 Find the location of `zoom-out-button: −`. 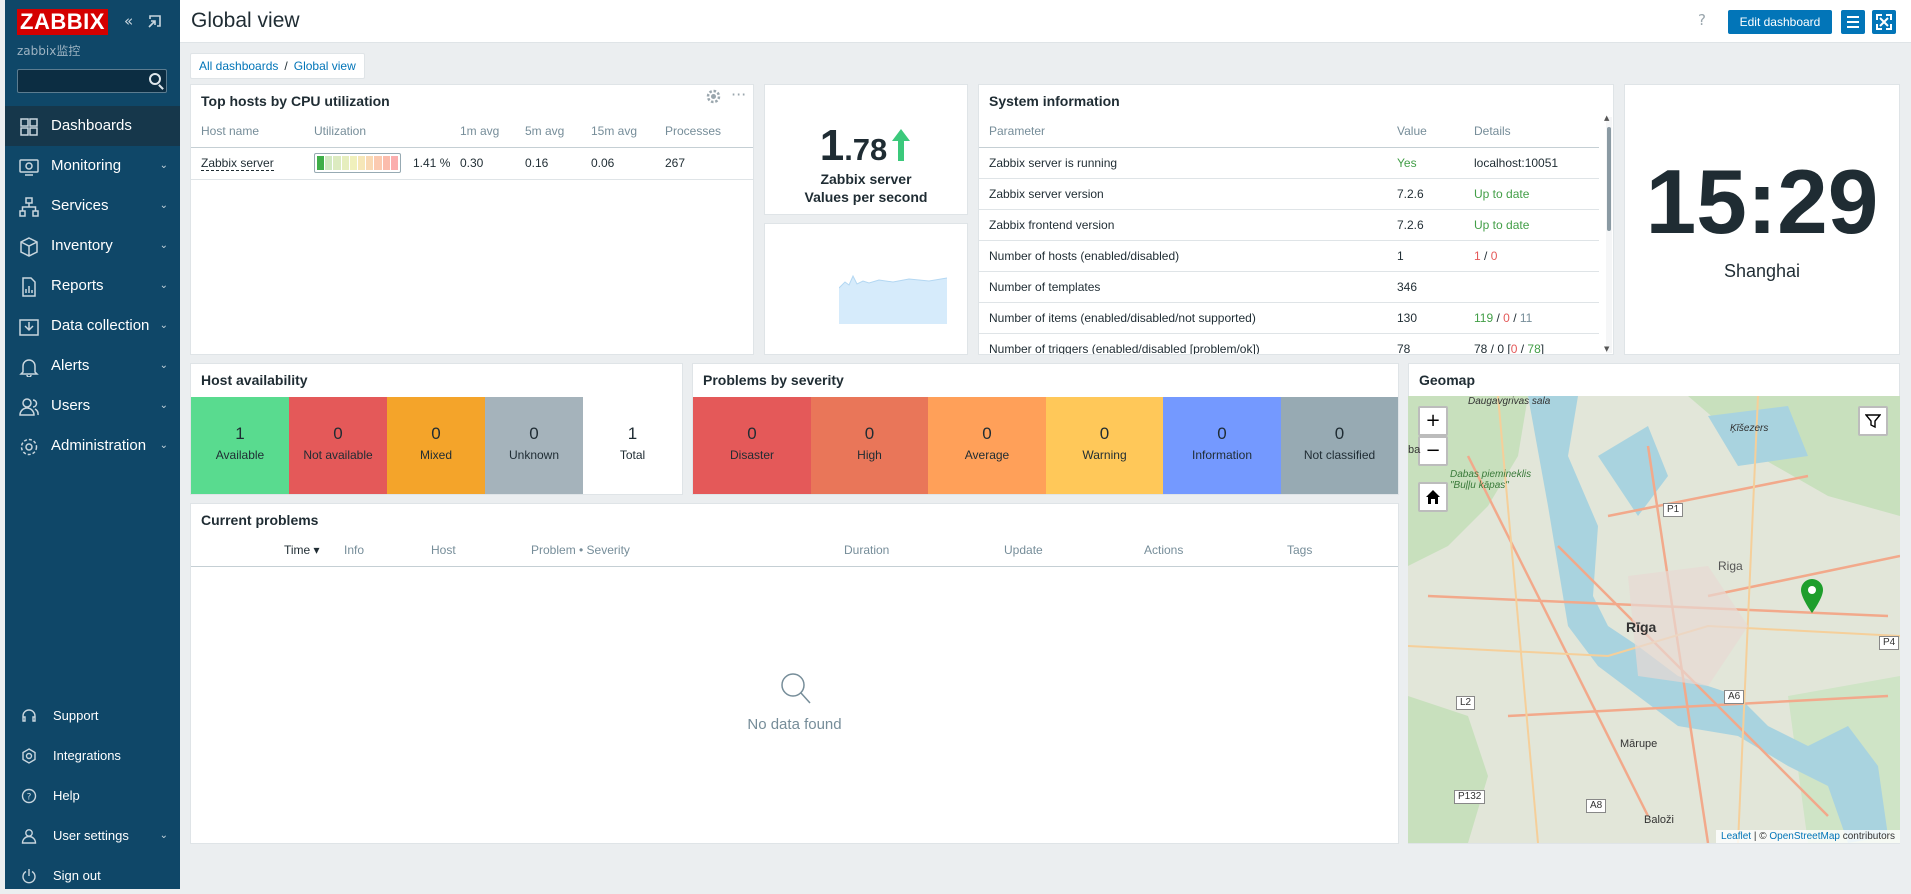

zoom-out-button: − is located at coordinates (1433, 451).